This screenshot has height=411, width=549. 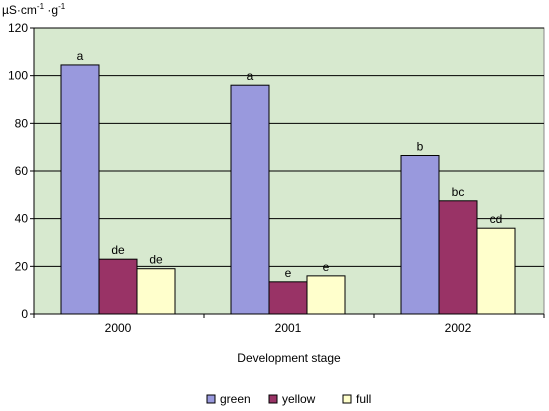 What do you see at coordinates (273, 399) in the screenshot?
I see `legend-swatch-yellow` at bounding box center [273, 399].